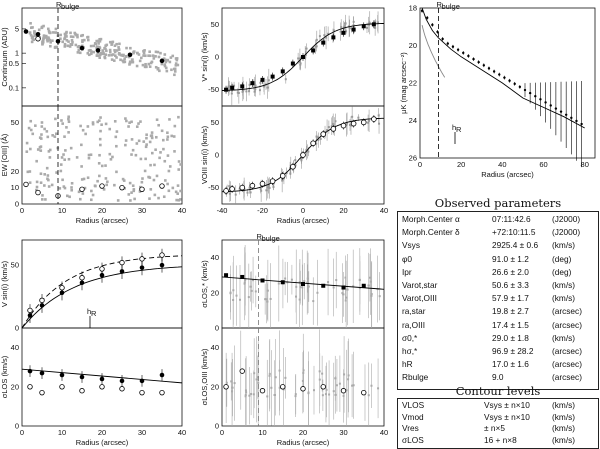 The image size is (600, 449). What do you see at coordinates (414, 324) in the screenshot?
I see `observed-label: ra,OIII` at bounding box center [414, 324].